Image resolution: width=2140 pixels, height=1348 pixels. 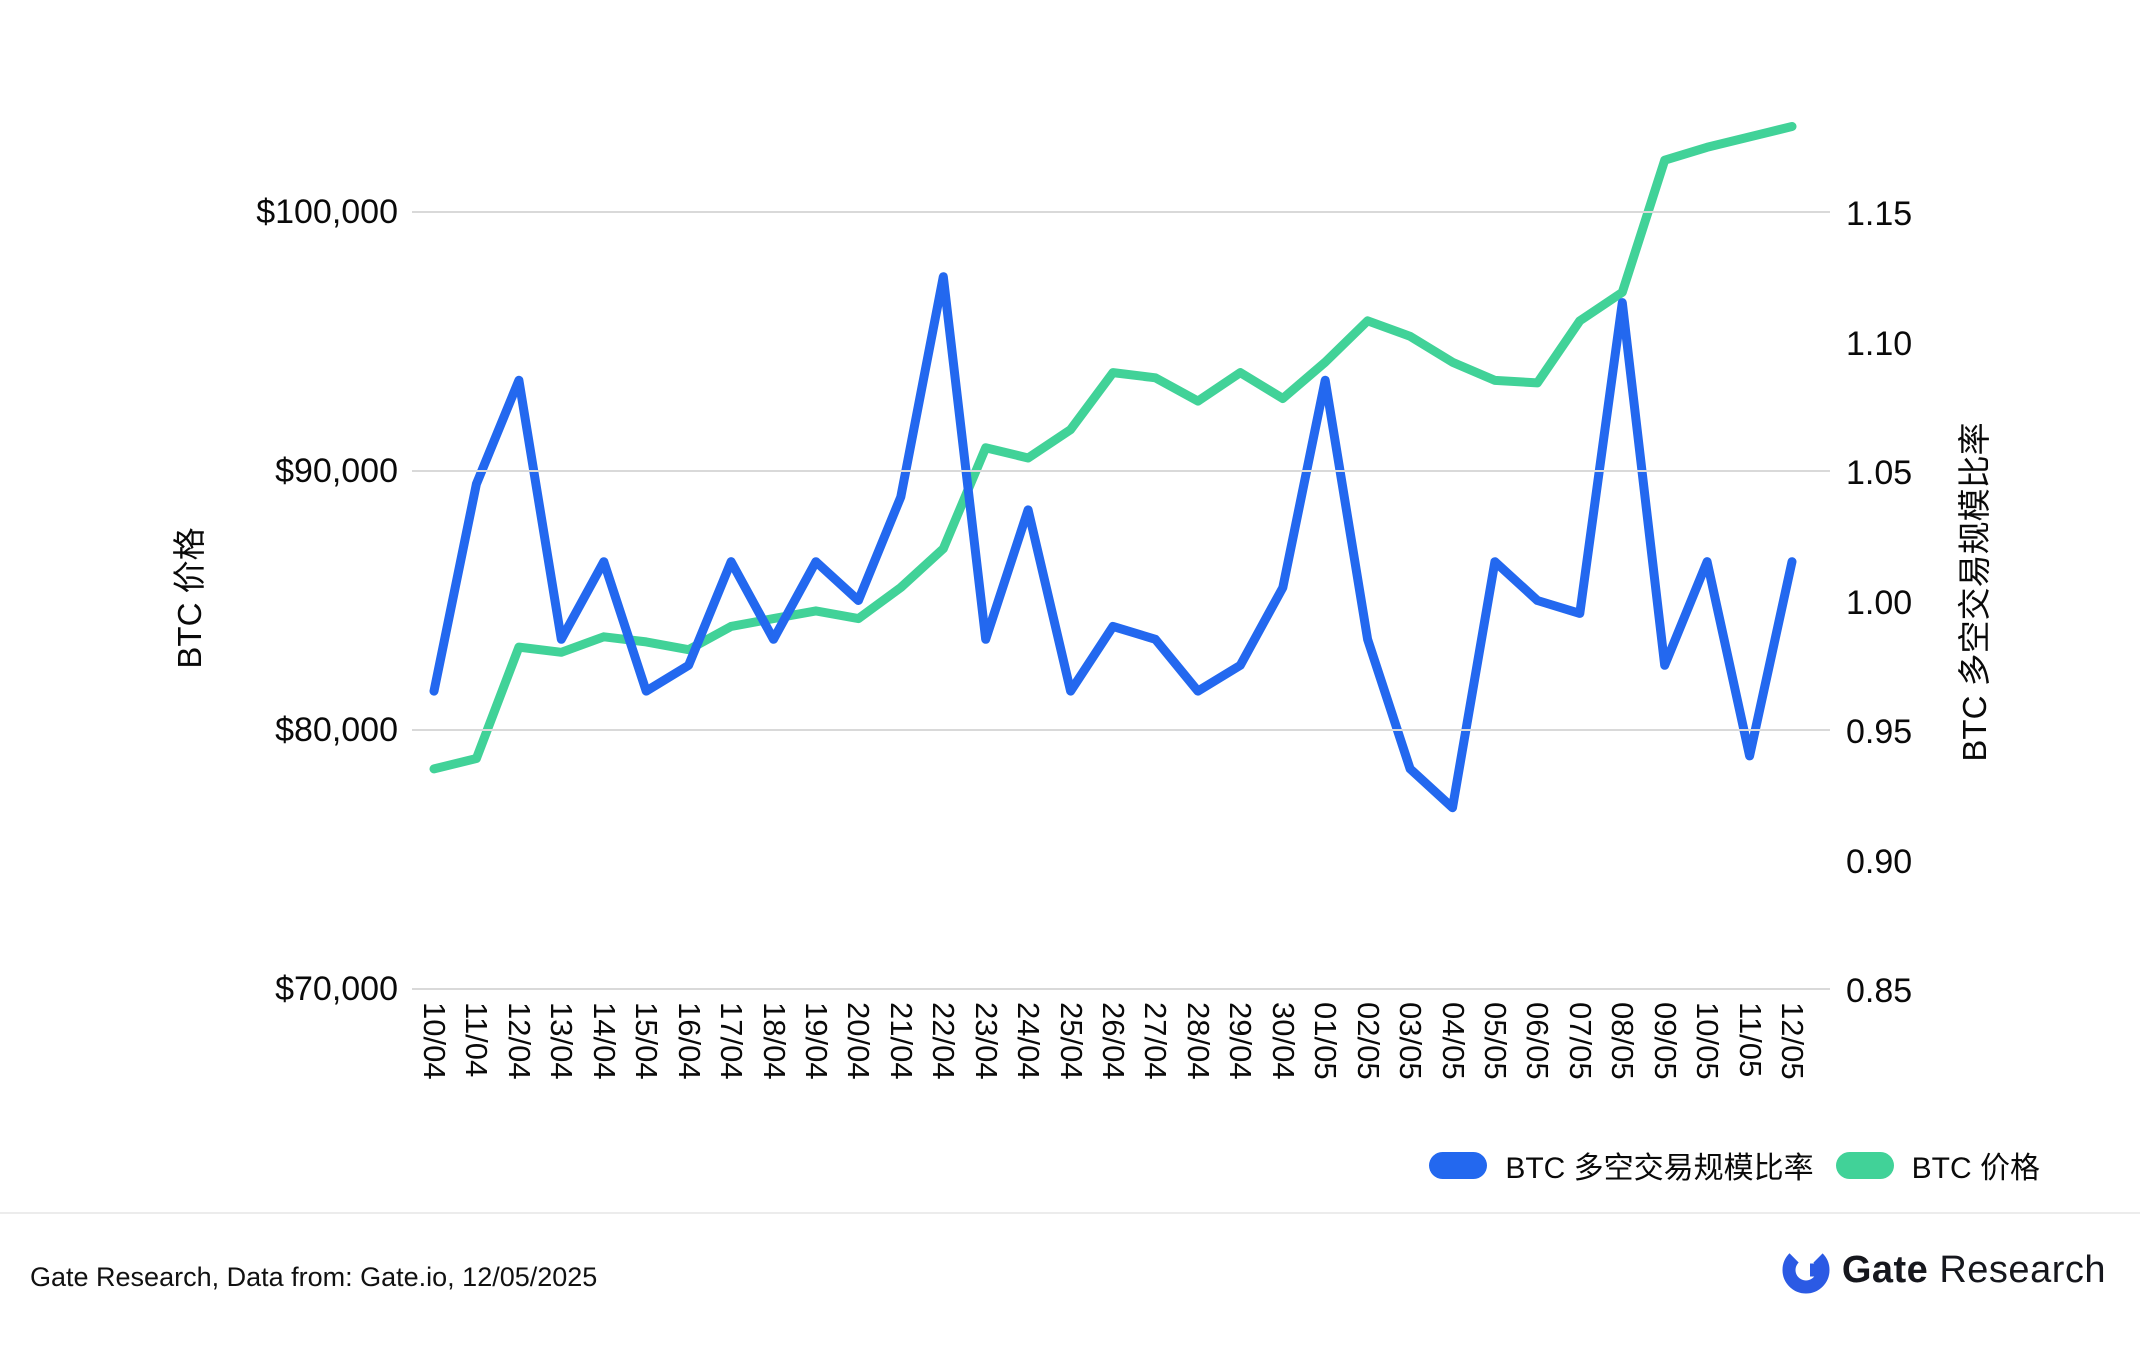 What do you see at coordinates (1029, 1041) in the screenshot?
I see `x-axis-tick-label: 24/04` at bounding box center [1029, 1041].